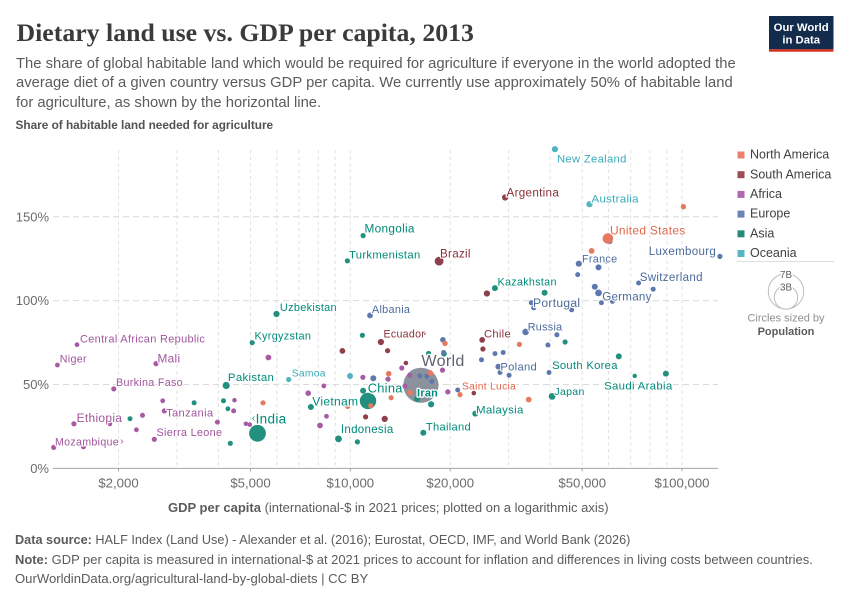 The height and width of the screenshot is (600, 850). Describe the element at coordinates (250, 483) in the screenshot. I see `svg-text: $5,000` at that location.